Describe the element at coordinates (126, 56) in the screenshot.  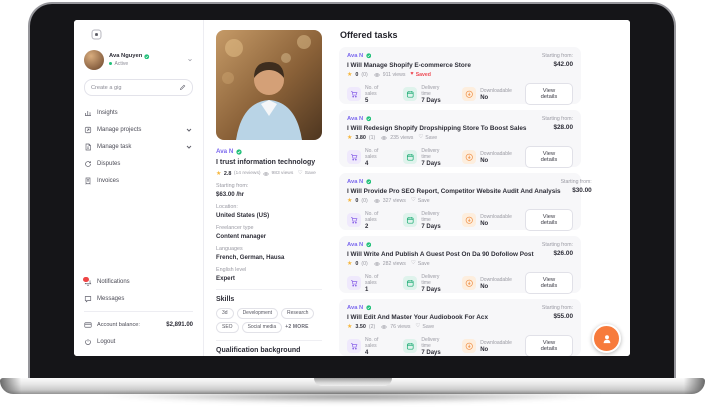
I see `user-name: Ava Nguyen` at that location.